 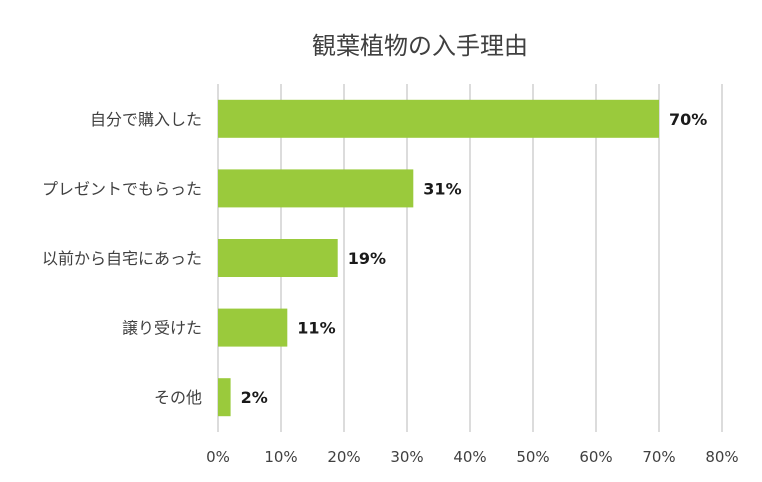 What do you see at coordinates (688, 119) in the screenshot?
I see `data-label: 70%` at bounding box center [688, 119].